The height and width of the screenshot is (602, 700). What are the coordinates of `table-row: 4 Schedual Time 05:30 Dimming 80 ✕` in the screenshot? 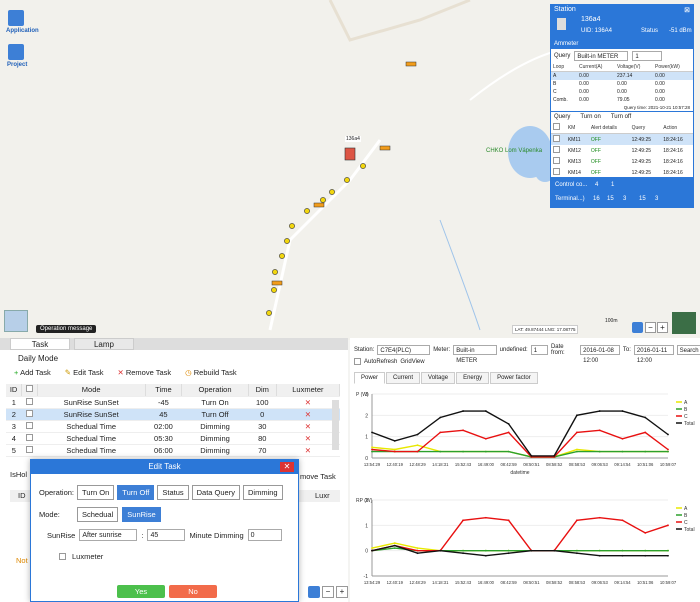 It's located at (173, 438).